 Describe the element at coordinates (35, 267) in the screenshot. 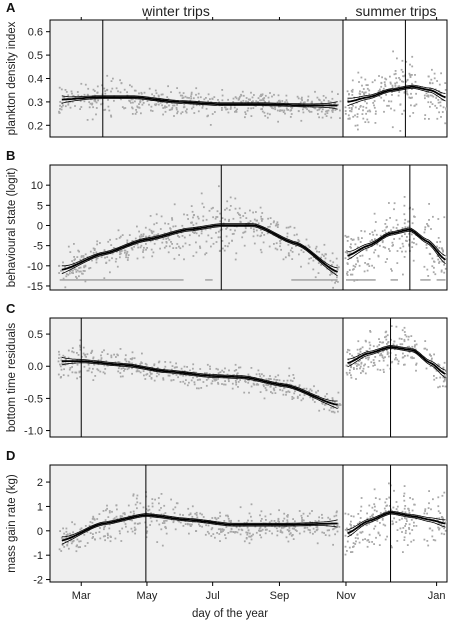

I see `y-tick-label: -10` at that location.